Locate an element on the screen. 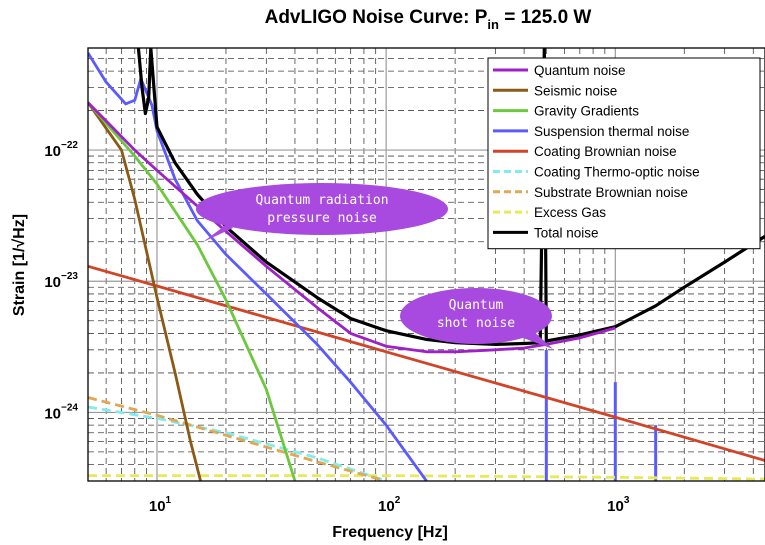 The height and width of the screenshot is (545, 765). legend-label: Suspension thermal noise is located at coordinates (611, 131).